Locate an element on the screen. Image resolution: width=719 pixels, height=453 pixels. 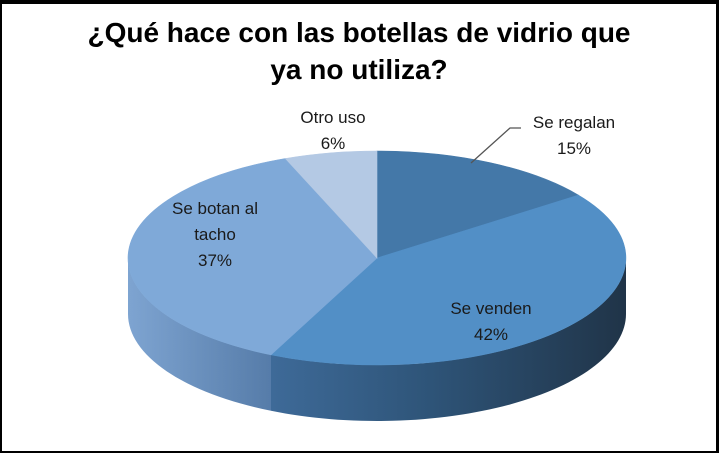
se-regalan-leader-line is located at coordinates (495, 145).